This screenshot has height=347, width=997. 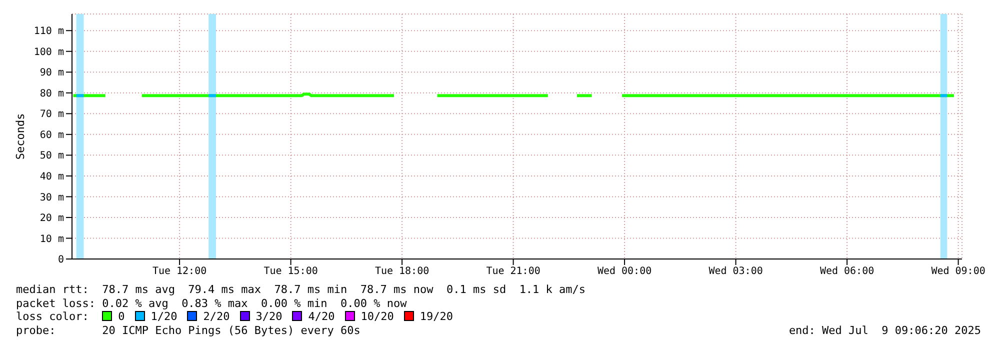 I want to click on y-tick-label: 100 m, so click(x=49, y=52).